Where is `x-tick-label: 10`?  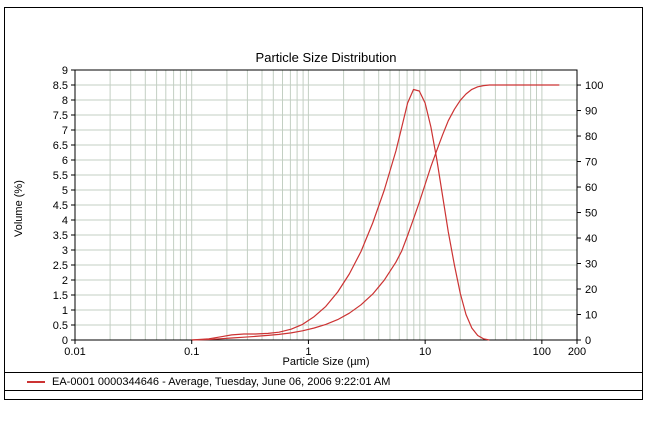 x-tick-label: 10 is located at coordinates (425, 352).